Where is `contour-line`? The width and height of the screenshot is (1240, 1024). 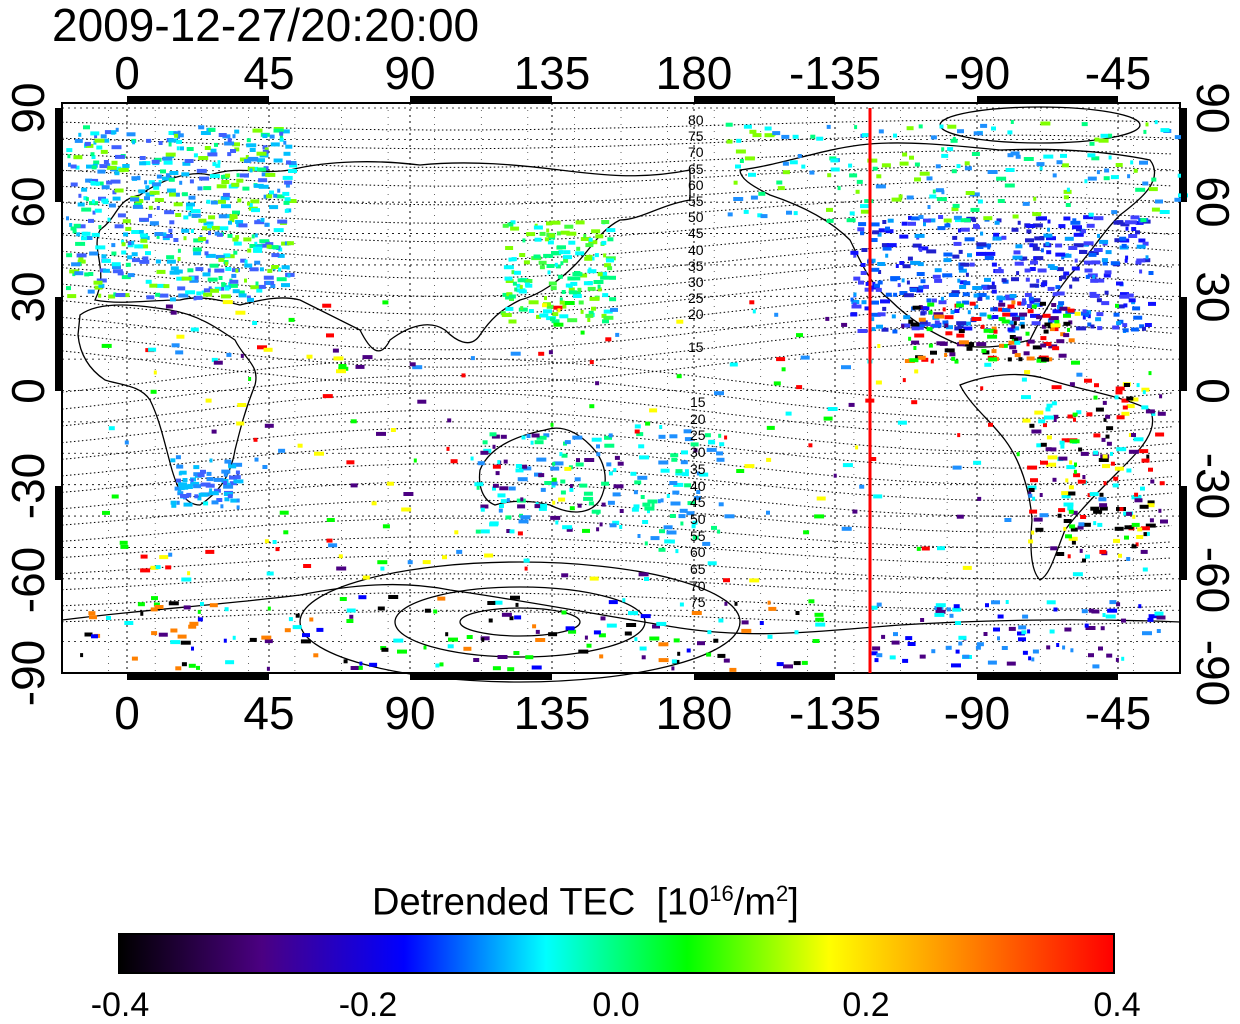 contour-line is located at coordinates (617, 380).